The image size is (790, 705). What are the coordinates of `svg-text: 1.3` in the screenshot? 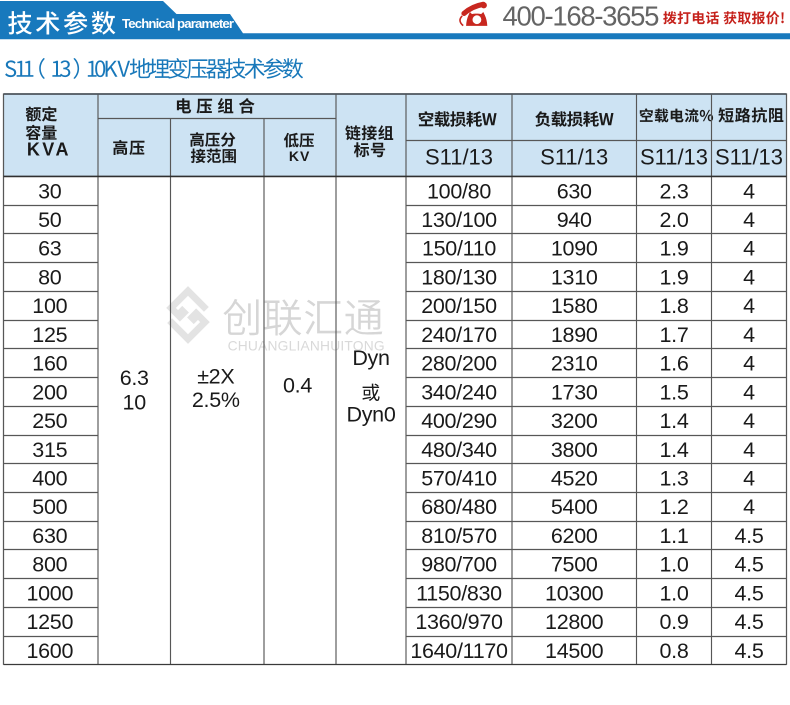 It's located at (674, 479).